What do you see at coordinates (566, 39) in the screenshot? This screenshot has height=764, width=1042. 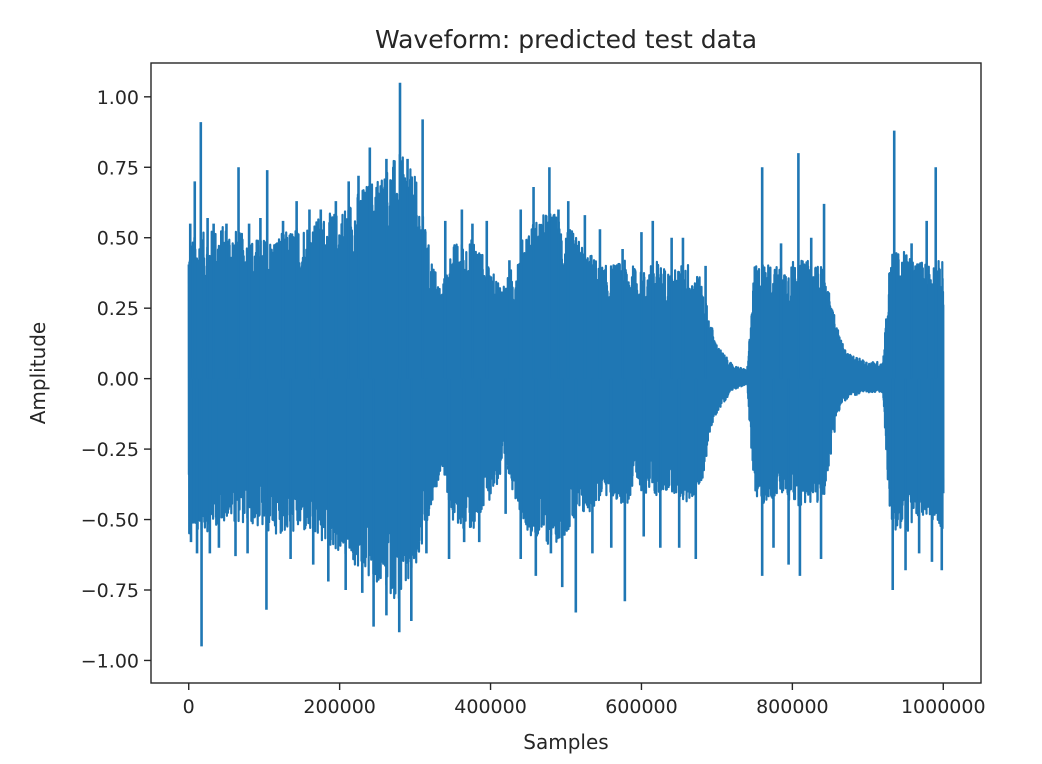 I see `chart-title: Waveform: predicted test data` at bounding box center [566, 39].